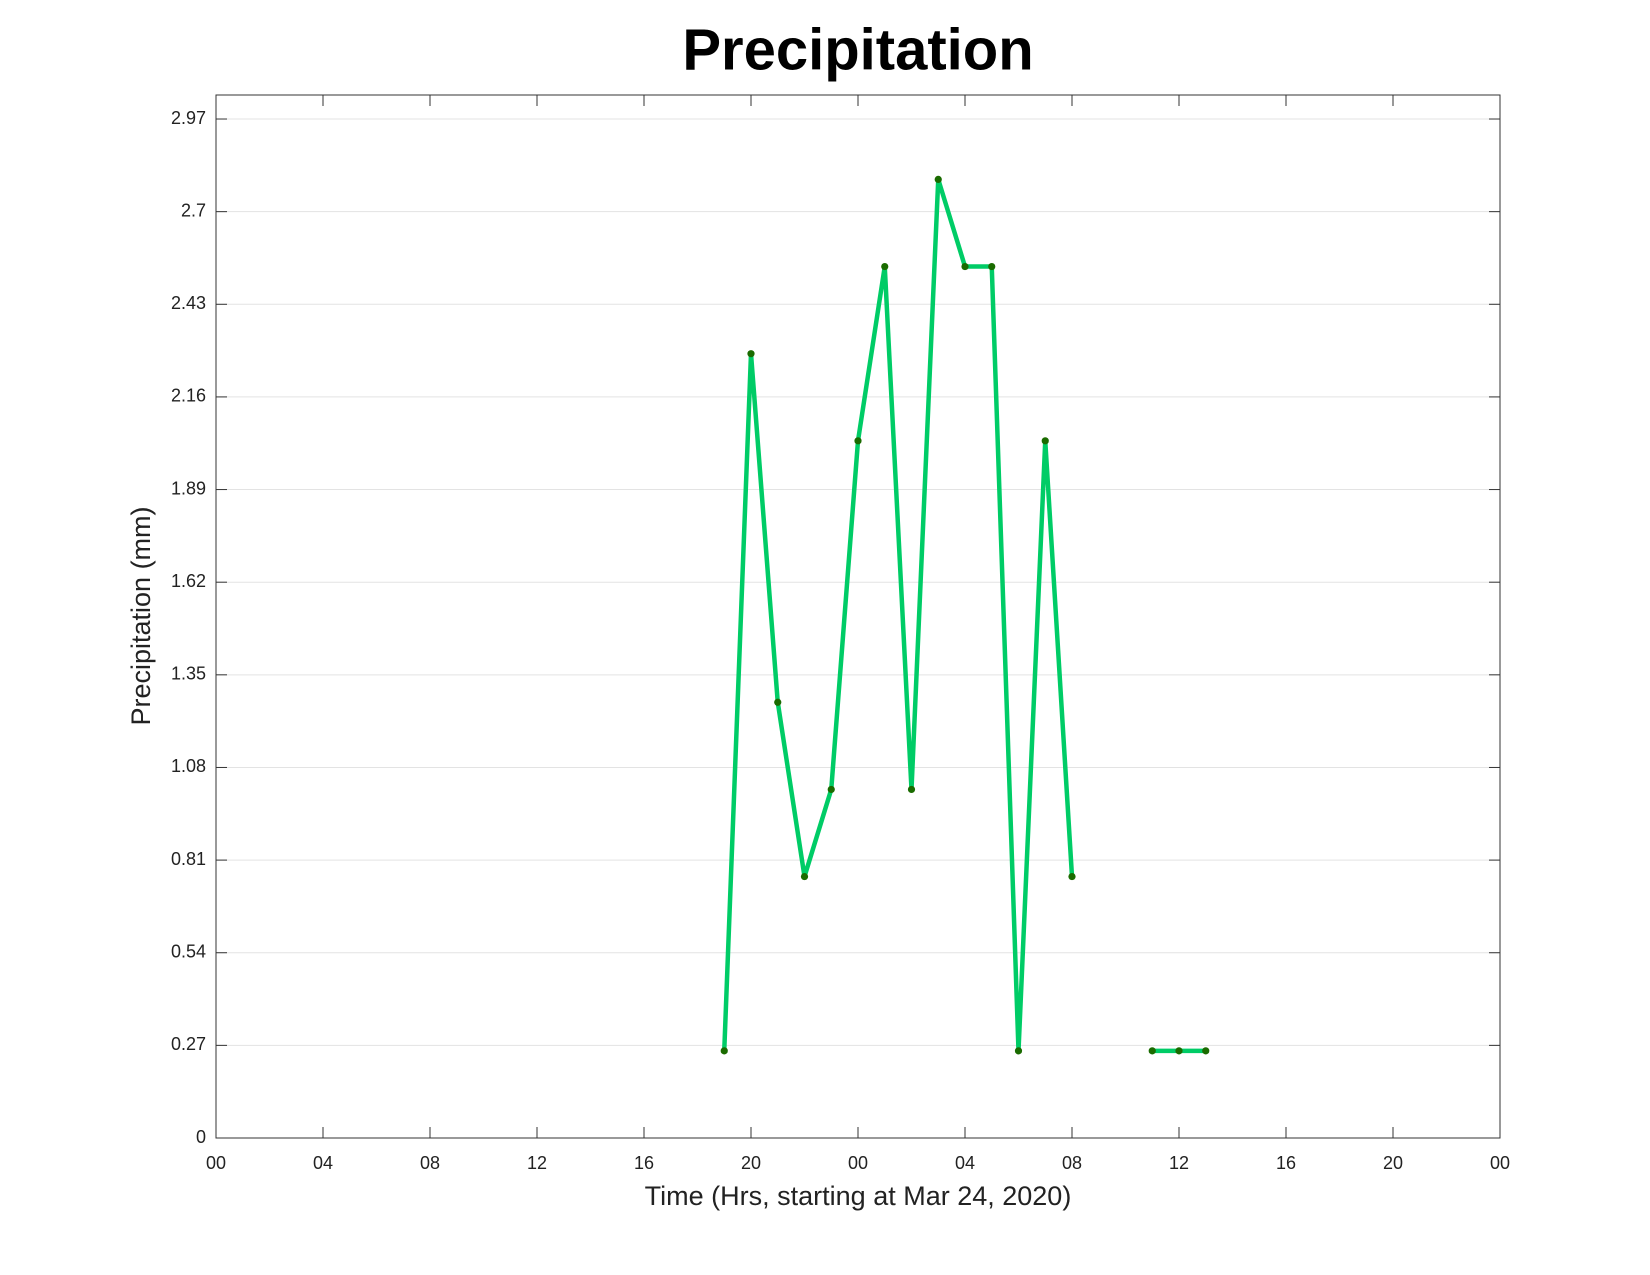 The image size is (1650, 1275). I want to click on y-tick-label: 2.97, so click(188, 118).